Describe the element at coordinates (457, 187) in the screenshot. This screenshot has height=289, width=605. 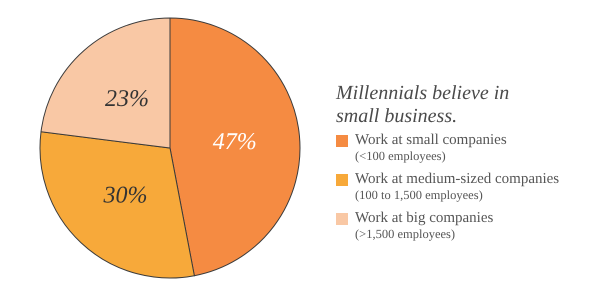
I see `legend-label: Work at medium-sized companies (100 to 1,500 employees)` at that location.